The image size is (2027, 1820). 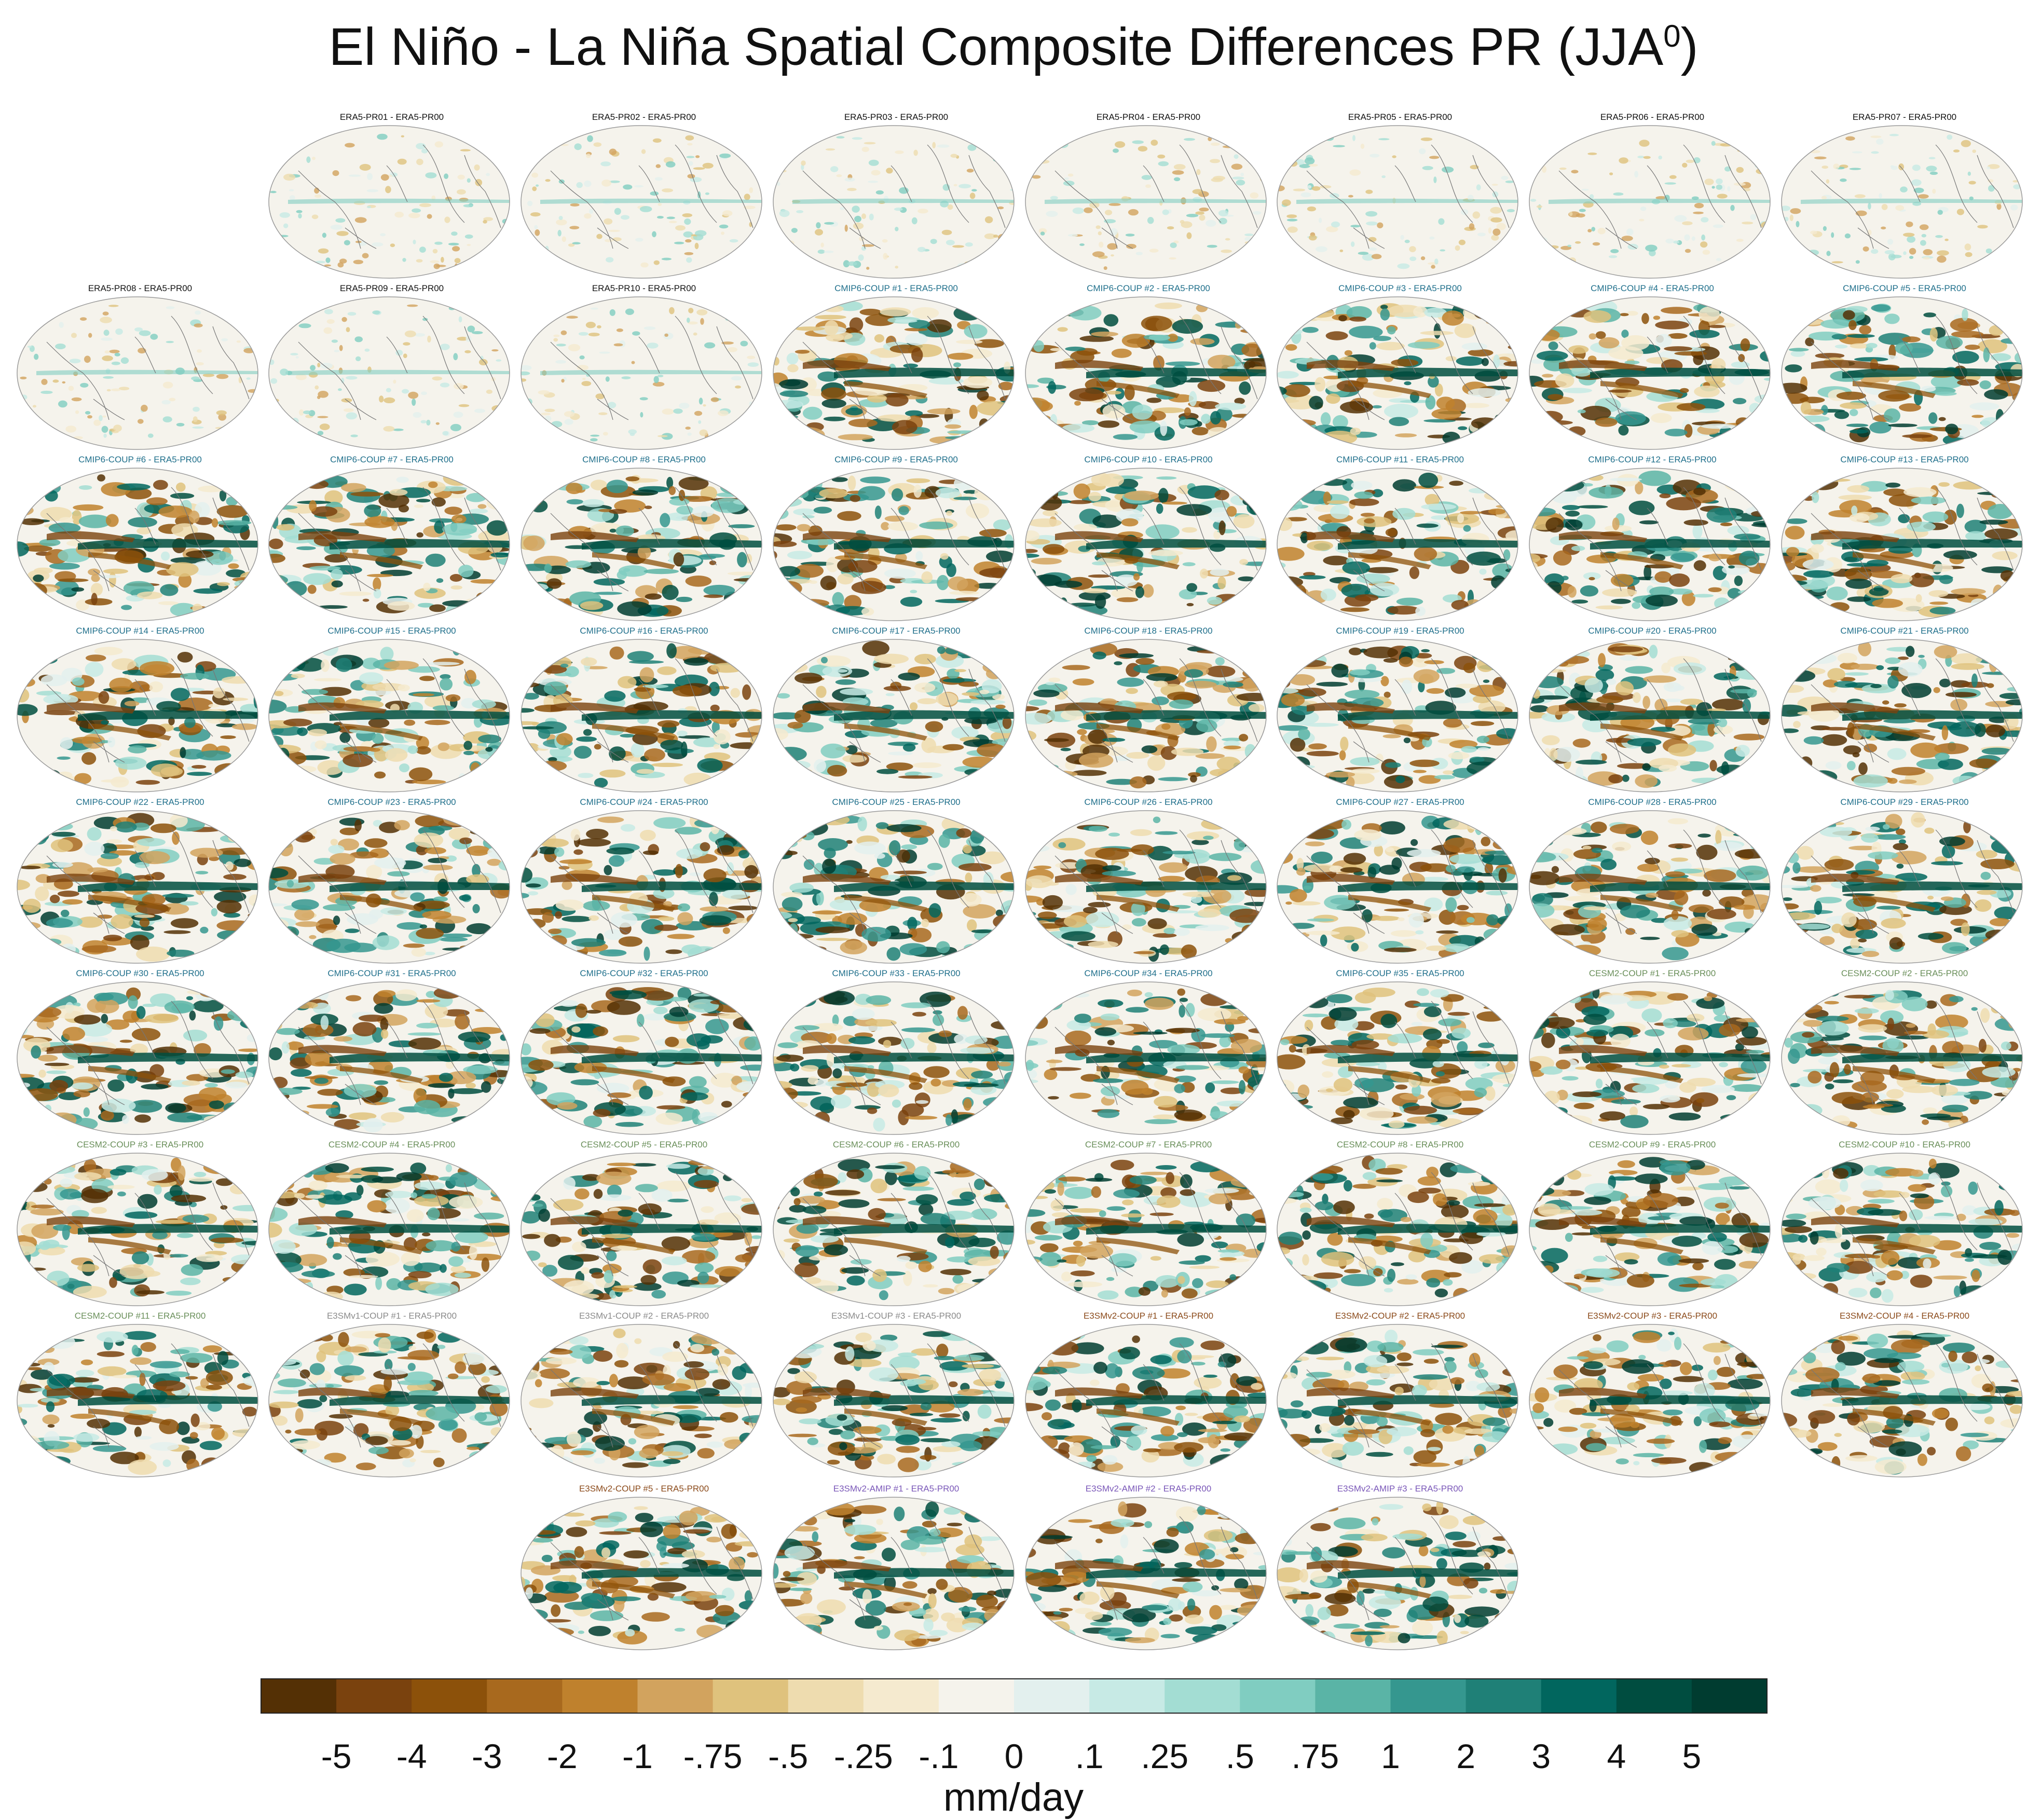 I want to click on map-panel: CMIP6-COUP #18 - ERA5-PR00, so click(x=1148, y=711).